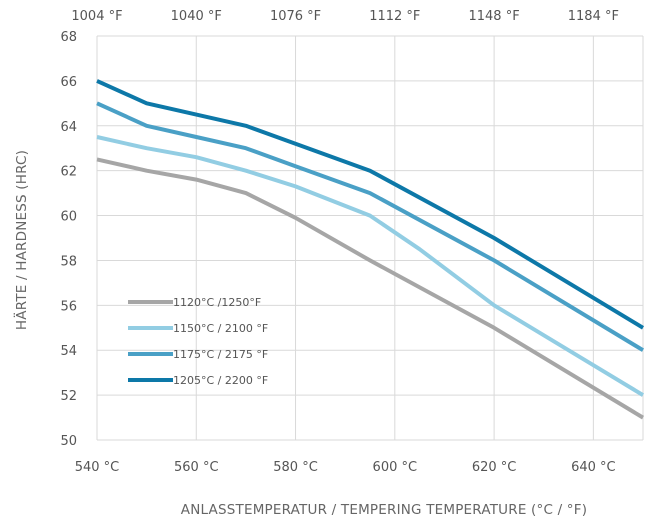 The width and height of the screenshot is (653, 527). Describe the element at coordinates (220, 380) in the screenshot. I see `legend-label: 1205°C / 2200 °F` at that location.